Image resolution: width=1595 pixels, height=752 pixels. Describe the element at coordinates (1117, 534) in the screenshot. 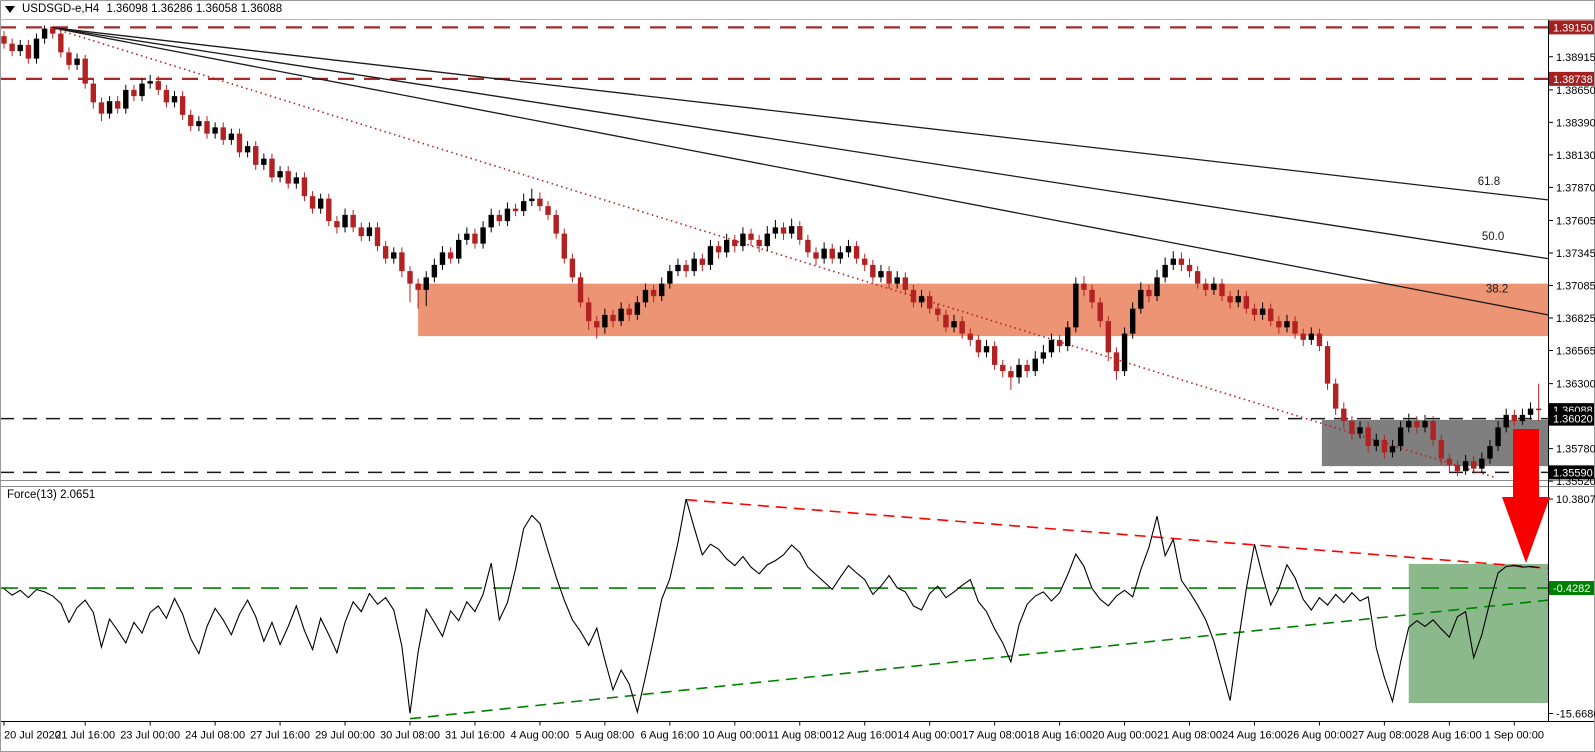

I see `force-downtrend-line` at that location.